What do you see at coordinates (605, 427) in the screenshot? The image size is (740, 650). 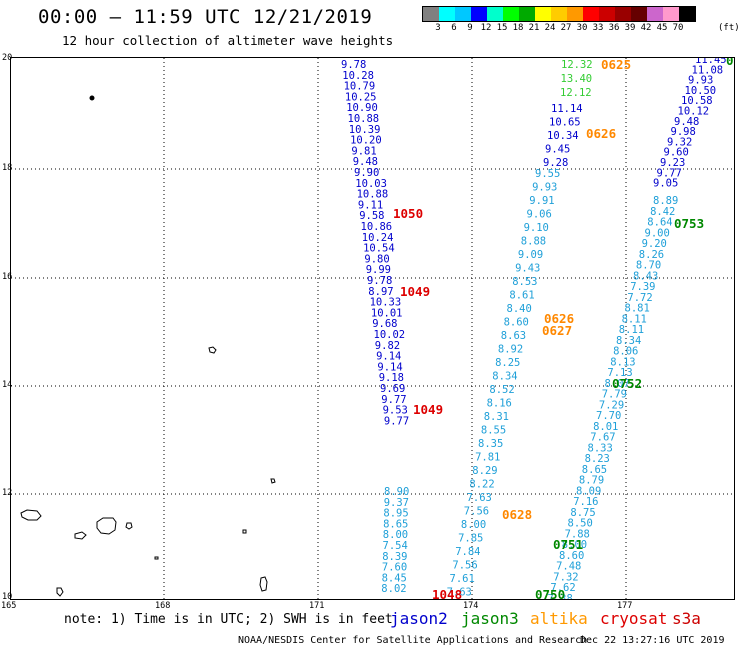 I see `wave-height-label: 8.01` at bounding box center [605, 427].